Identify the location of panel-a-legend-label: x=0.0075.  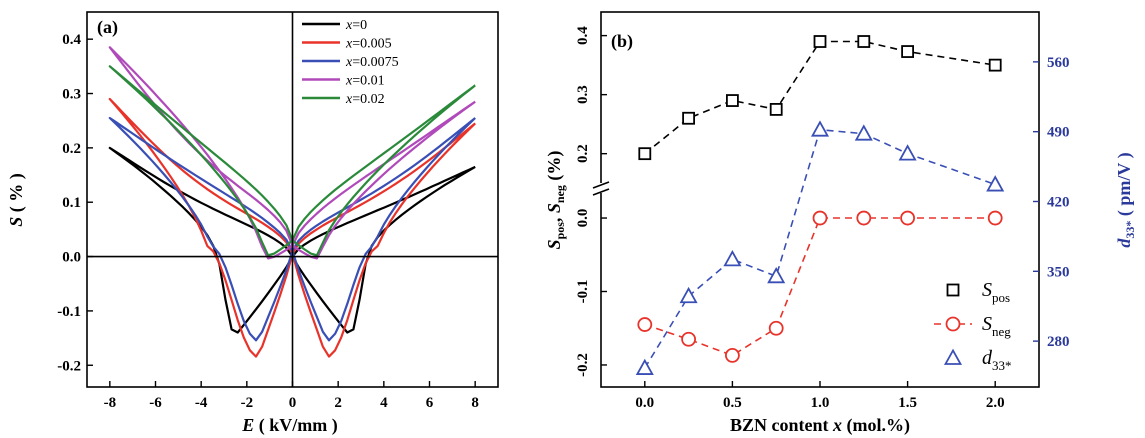
(372, 62).